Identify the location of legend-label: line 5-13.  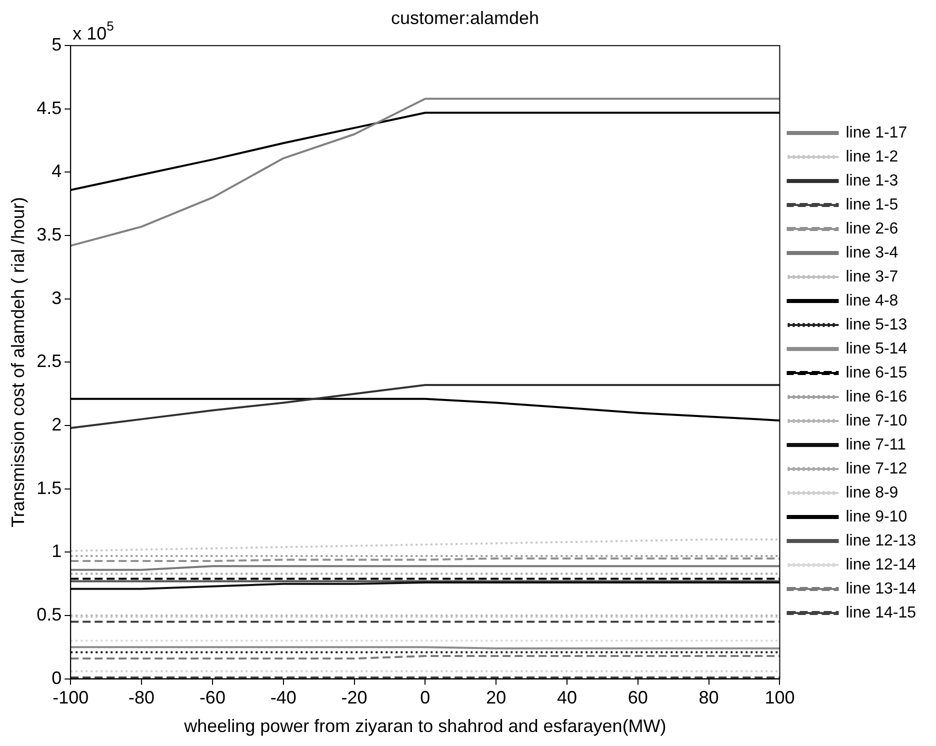
(877, 325).